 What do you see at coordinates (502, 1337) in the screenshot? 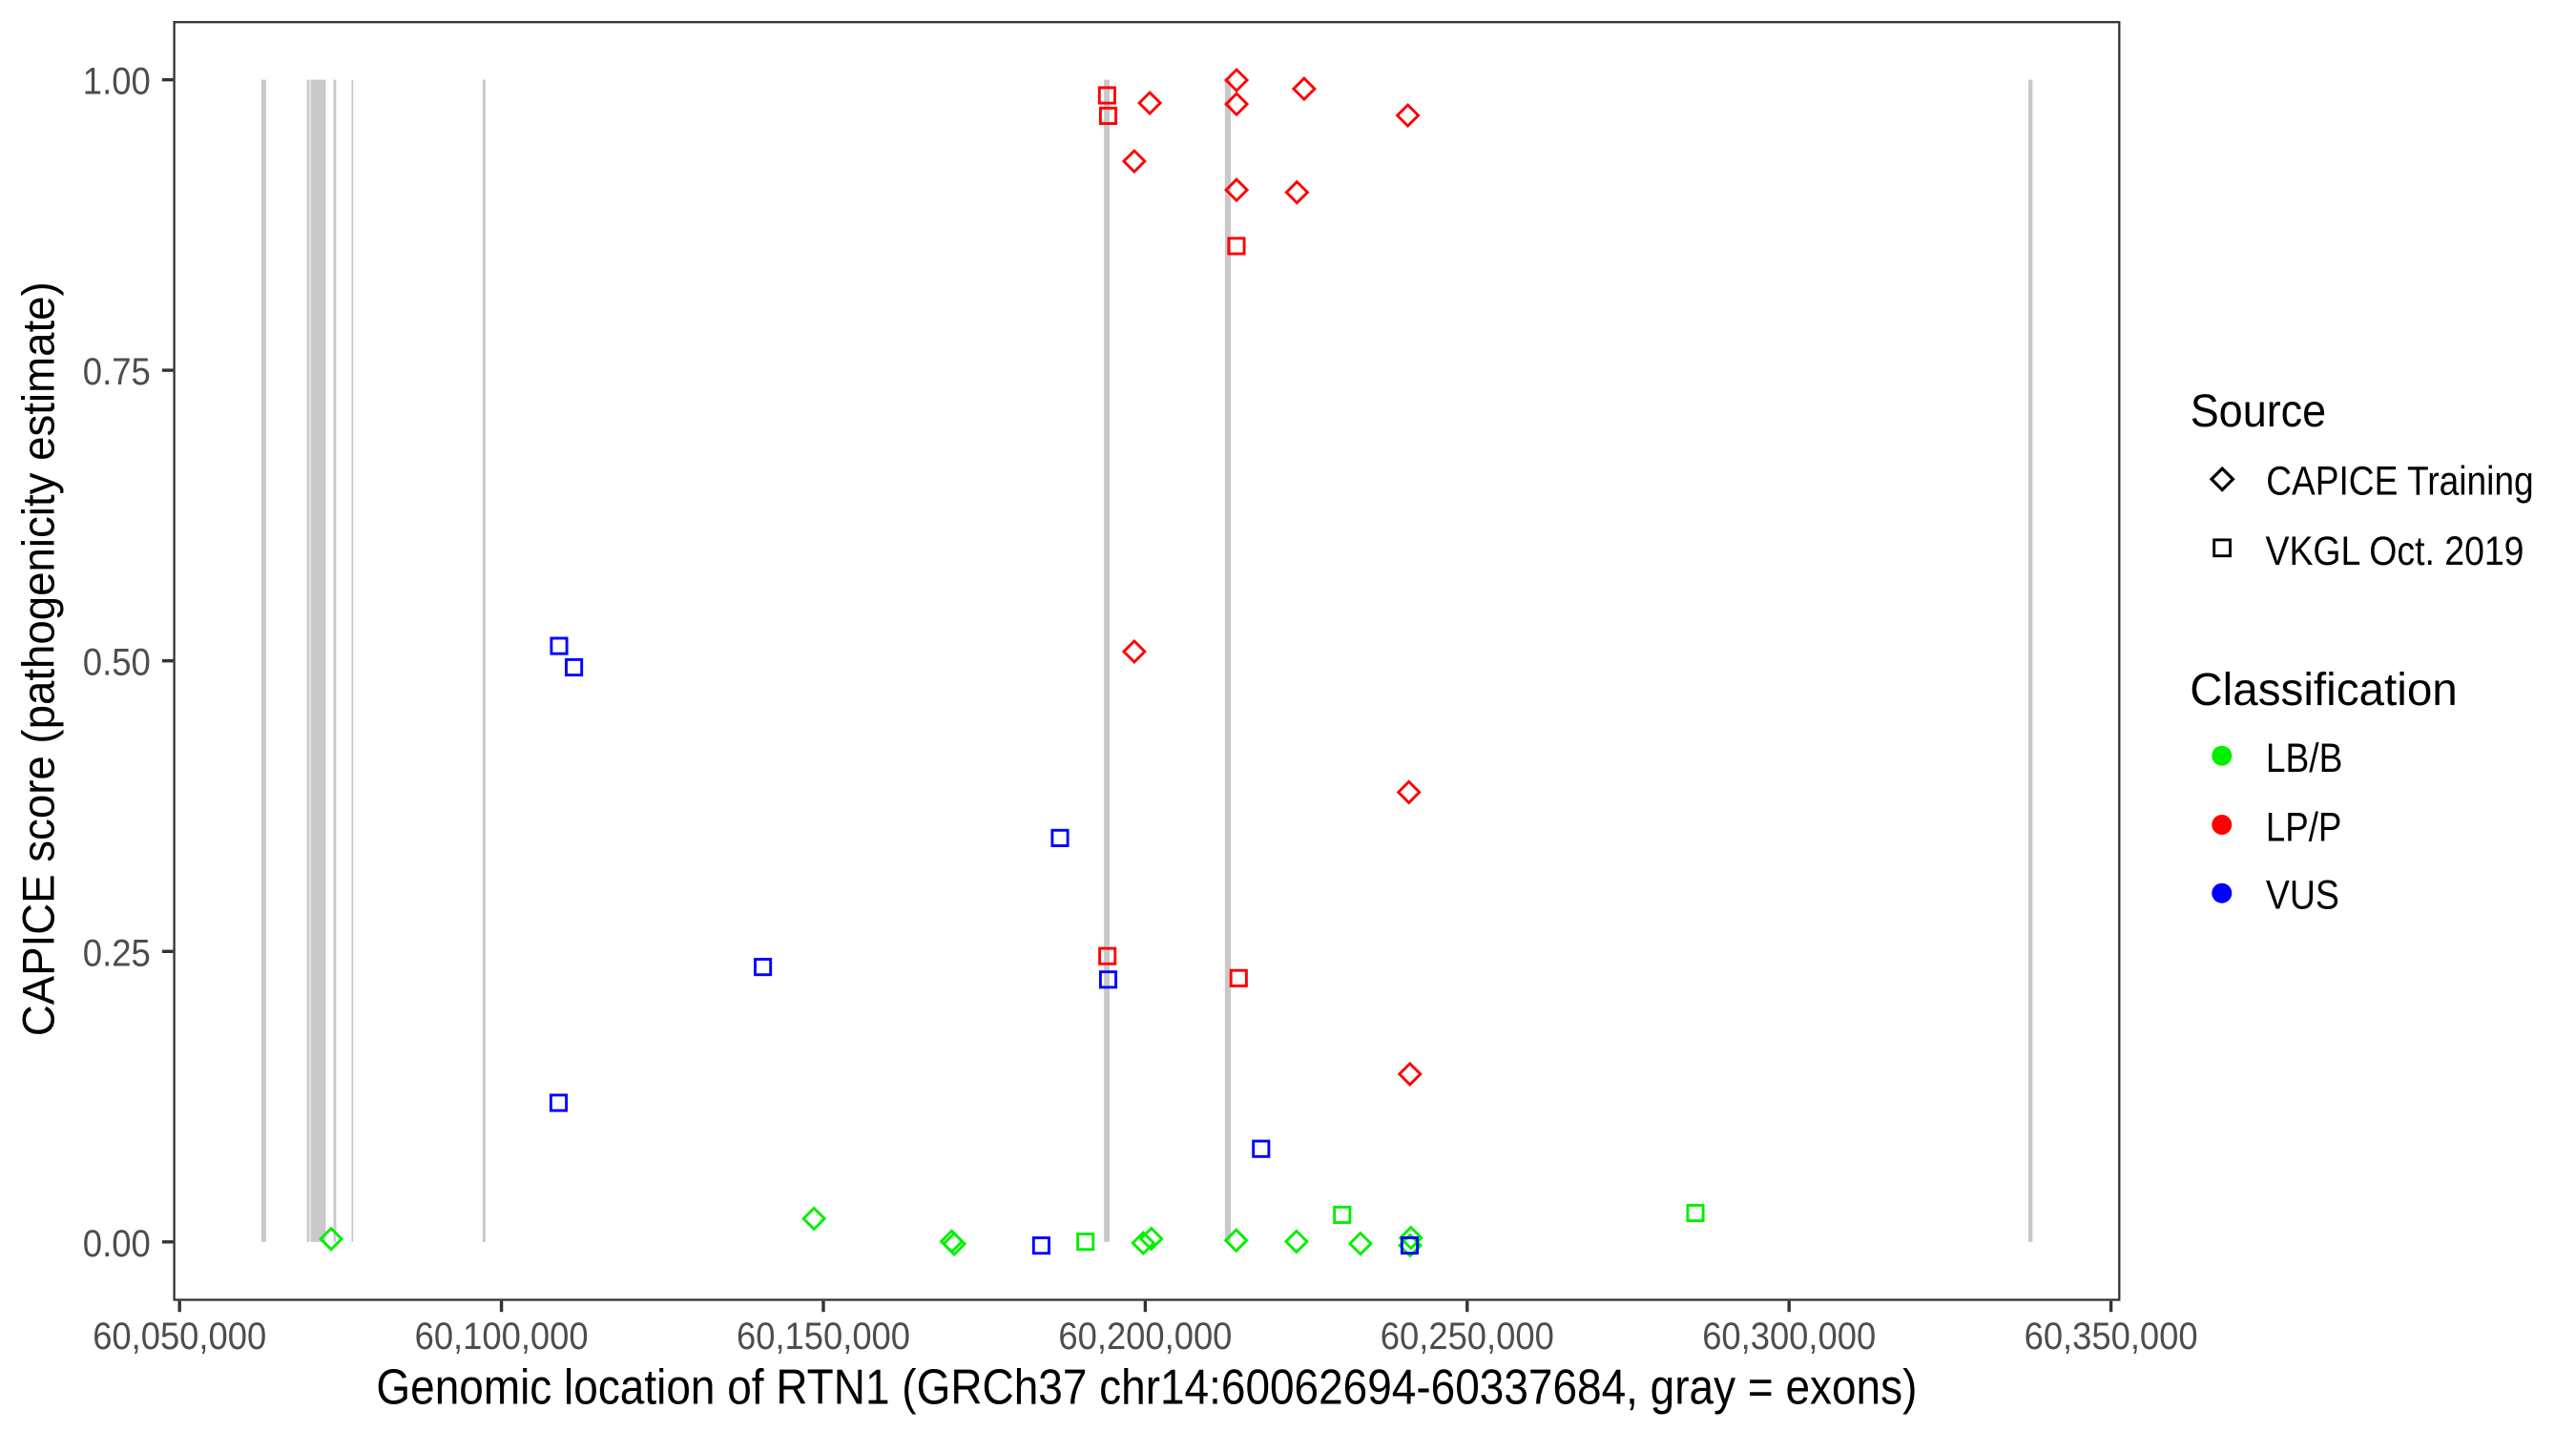
I see `svg-text: 60,100,000` at bounding box center [502, 1337].